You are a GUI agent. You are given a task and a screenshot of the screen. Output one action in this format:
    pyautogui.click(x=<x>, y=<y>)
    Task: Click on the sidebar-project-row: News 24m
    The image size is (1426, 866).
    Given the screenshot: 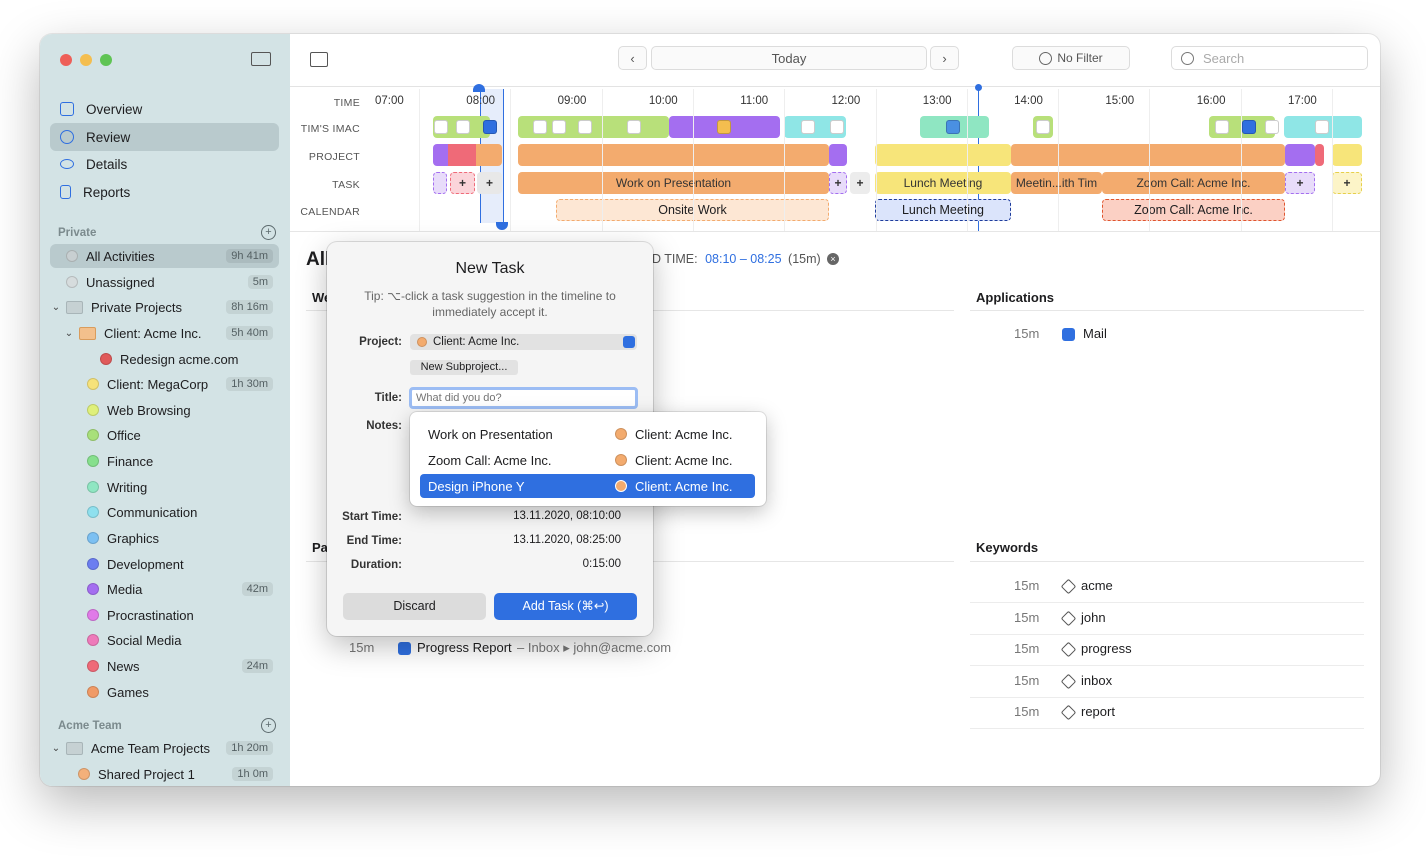 What is the action you would take?
    pyautogui.click(x=164, y=666)
    